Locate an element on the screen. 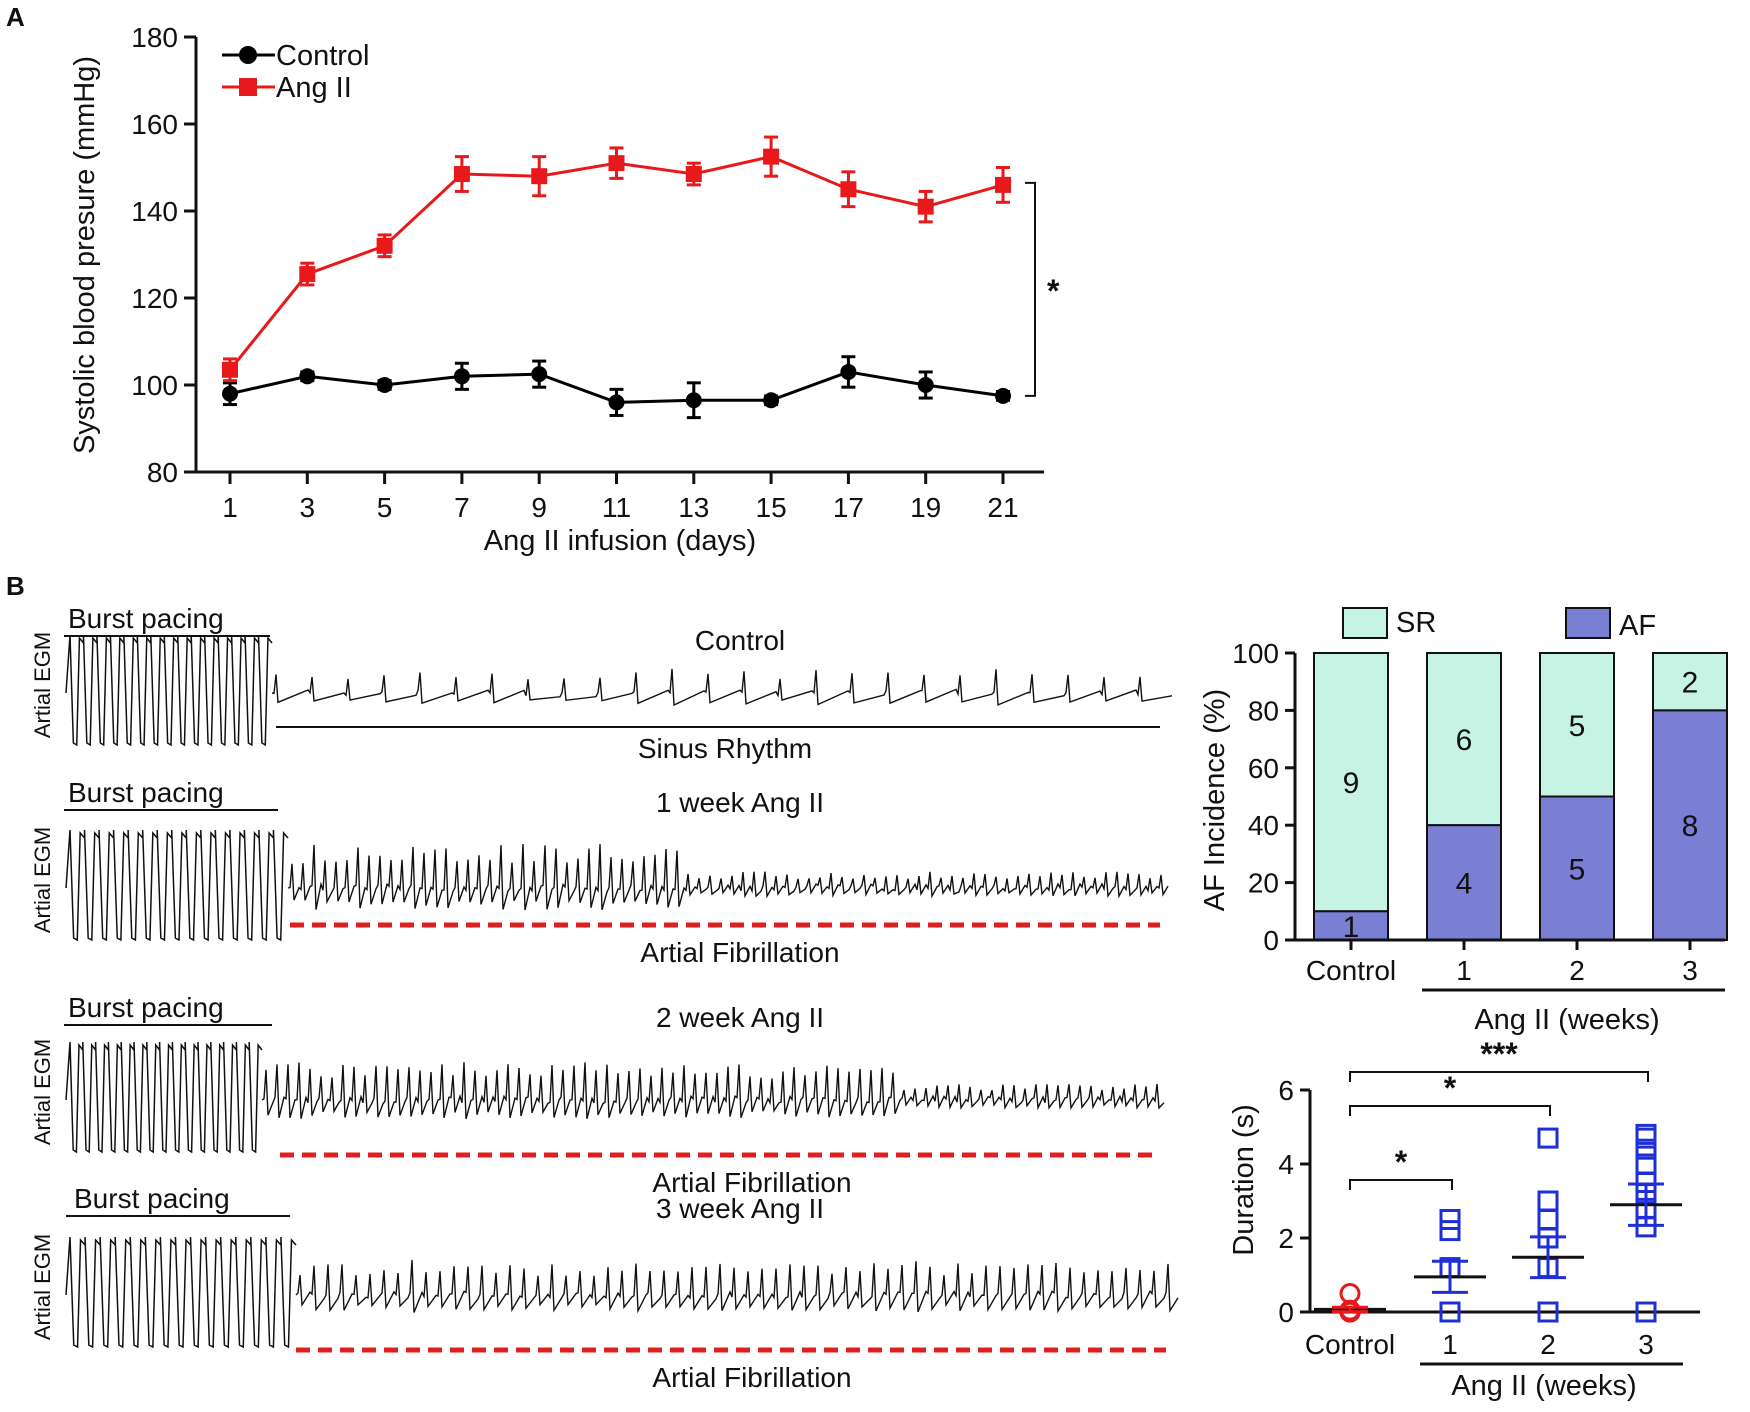  af-count-label: 1 is located at coordinates (1351, 927).